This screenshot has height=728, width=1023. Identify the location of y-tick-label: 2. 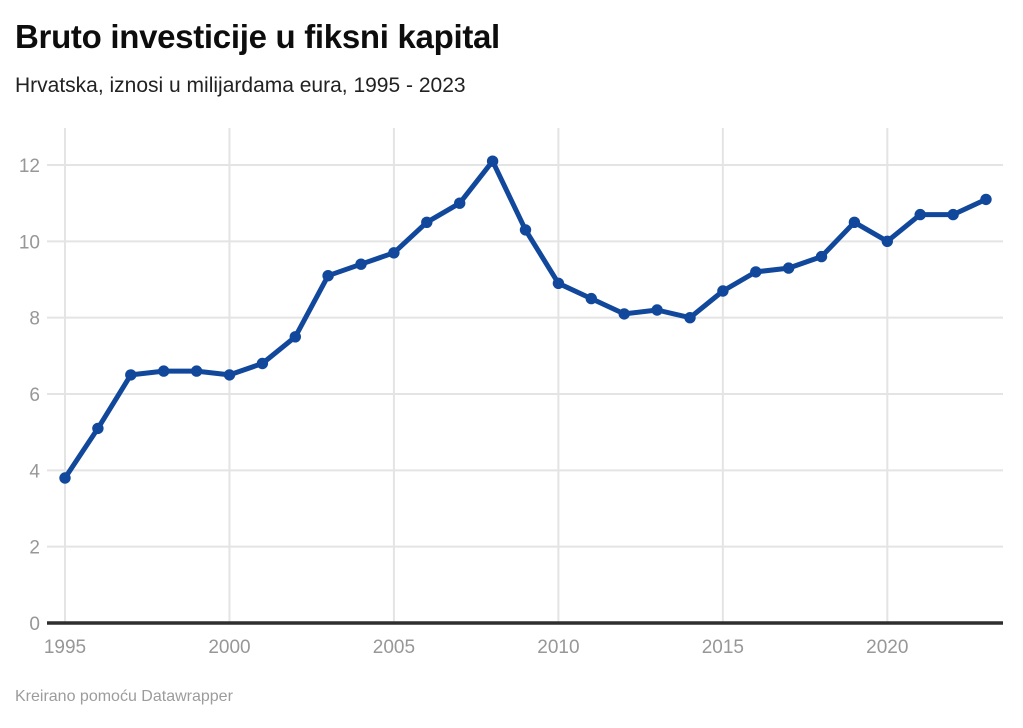
(34, 548).